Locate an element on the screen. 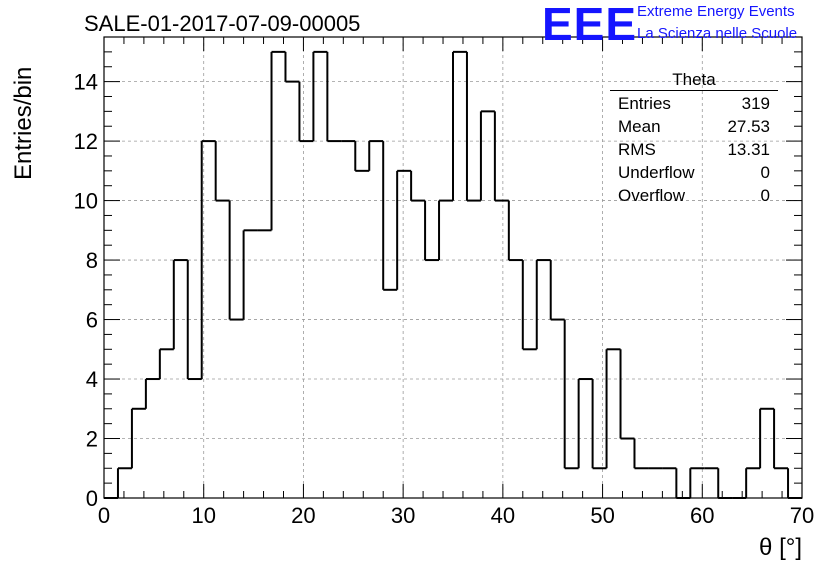 This screenshot has height=572, width=836. y-tick-label: 4 is located at coordinates (92, 379).